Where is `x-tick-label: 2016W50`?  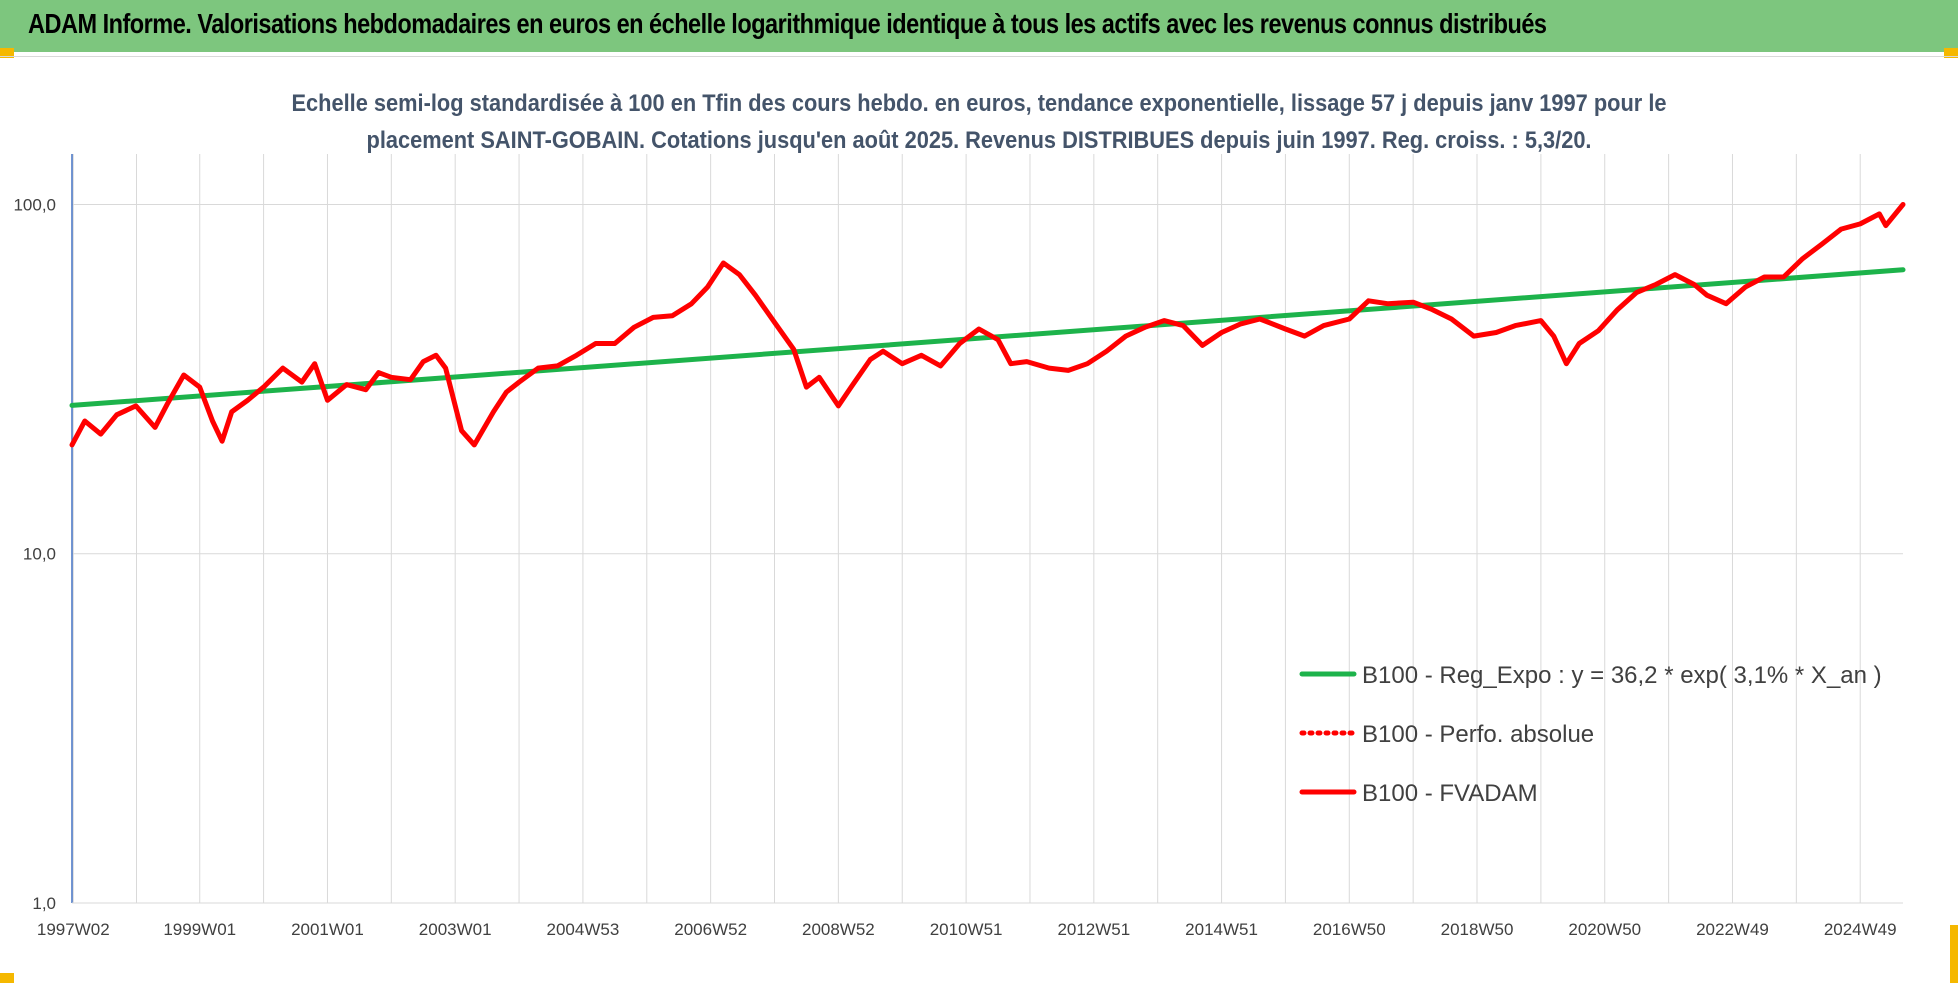
x-tick-label: 2016W50 is located at coordinates (1349, 929).